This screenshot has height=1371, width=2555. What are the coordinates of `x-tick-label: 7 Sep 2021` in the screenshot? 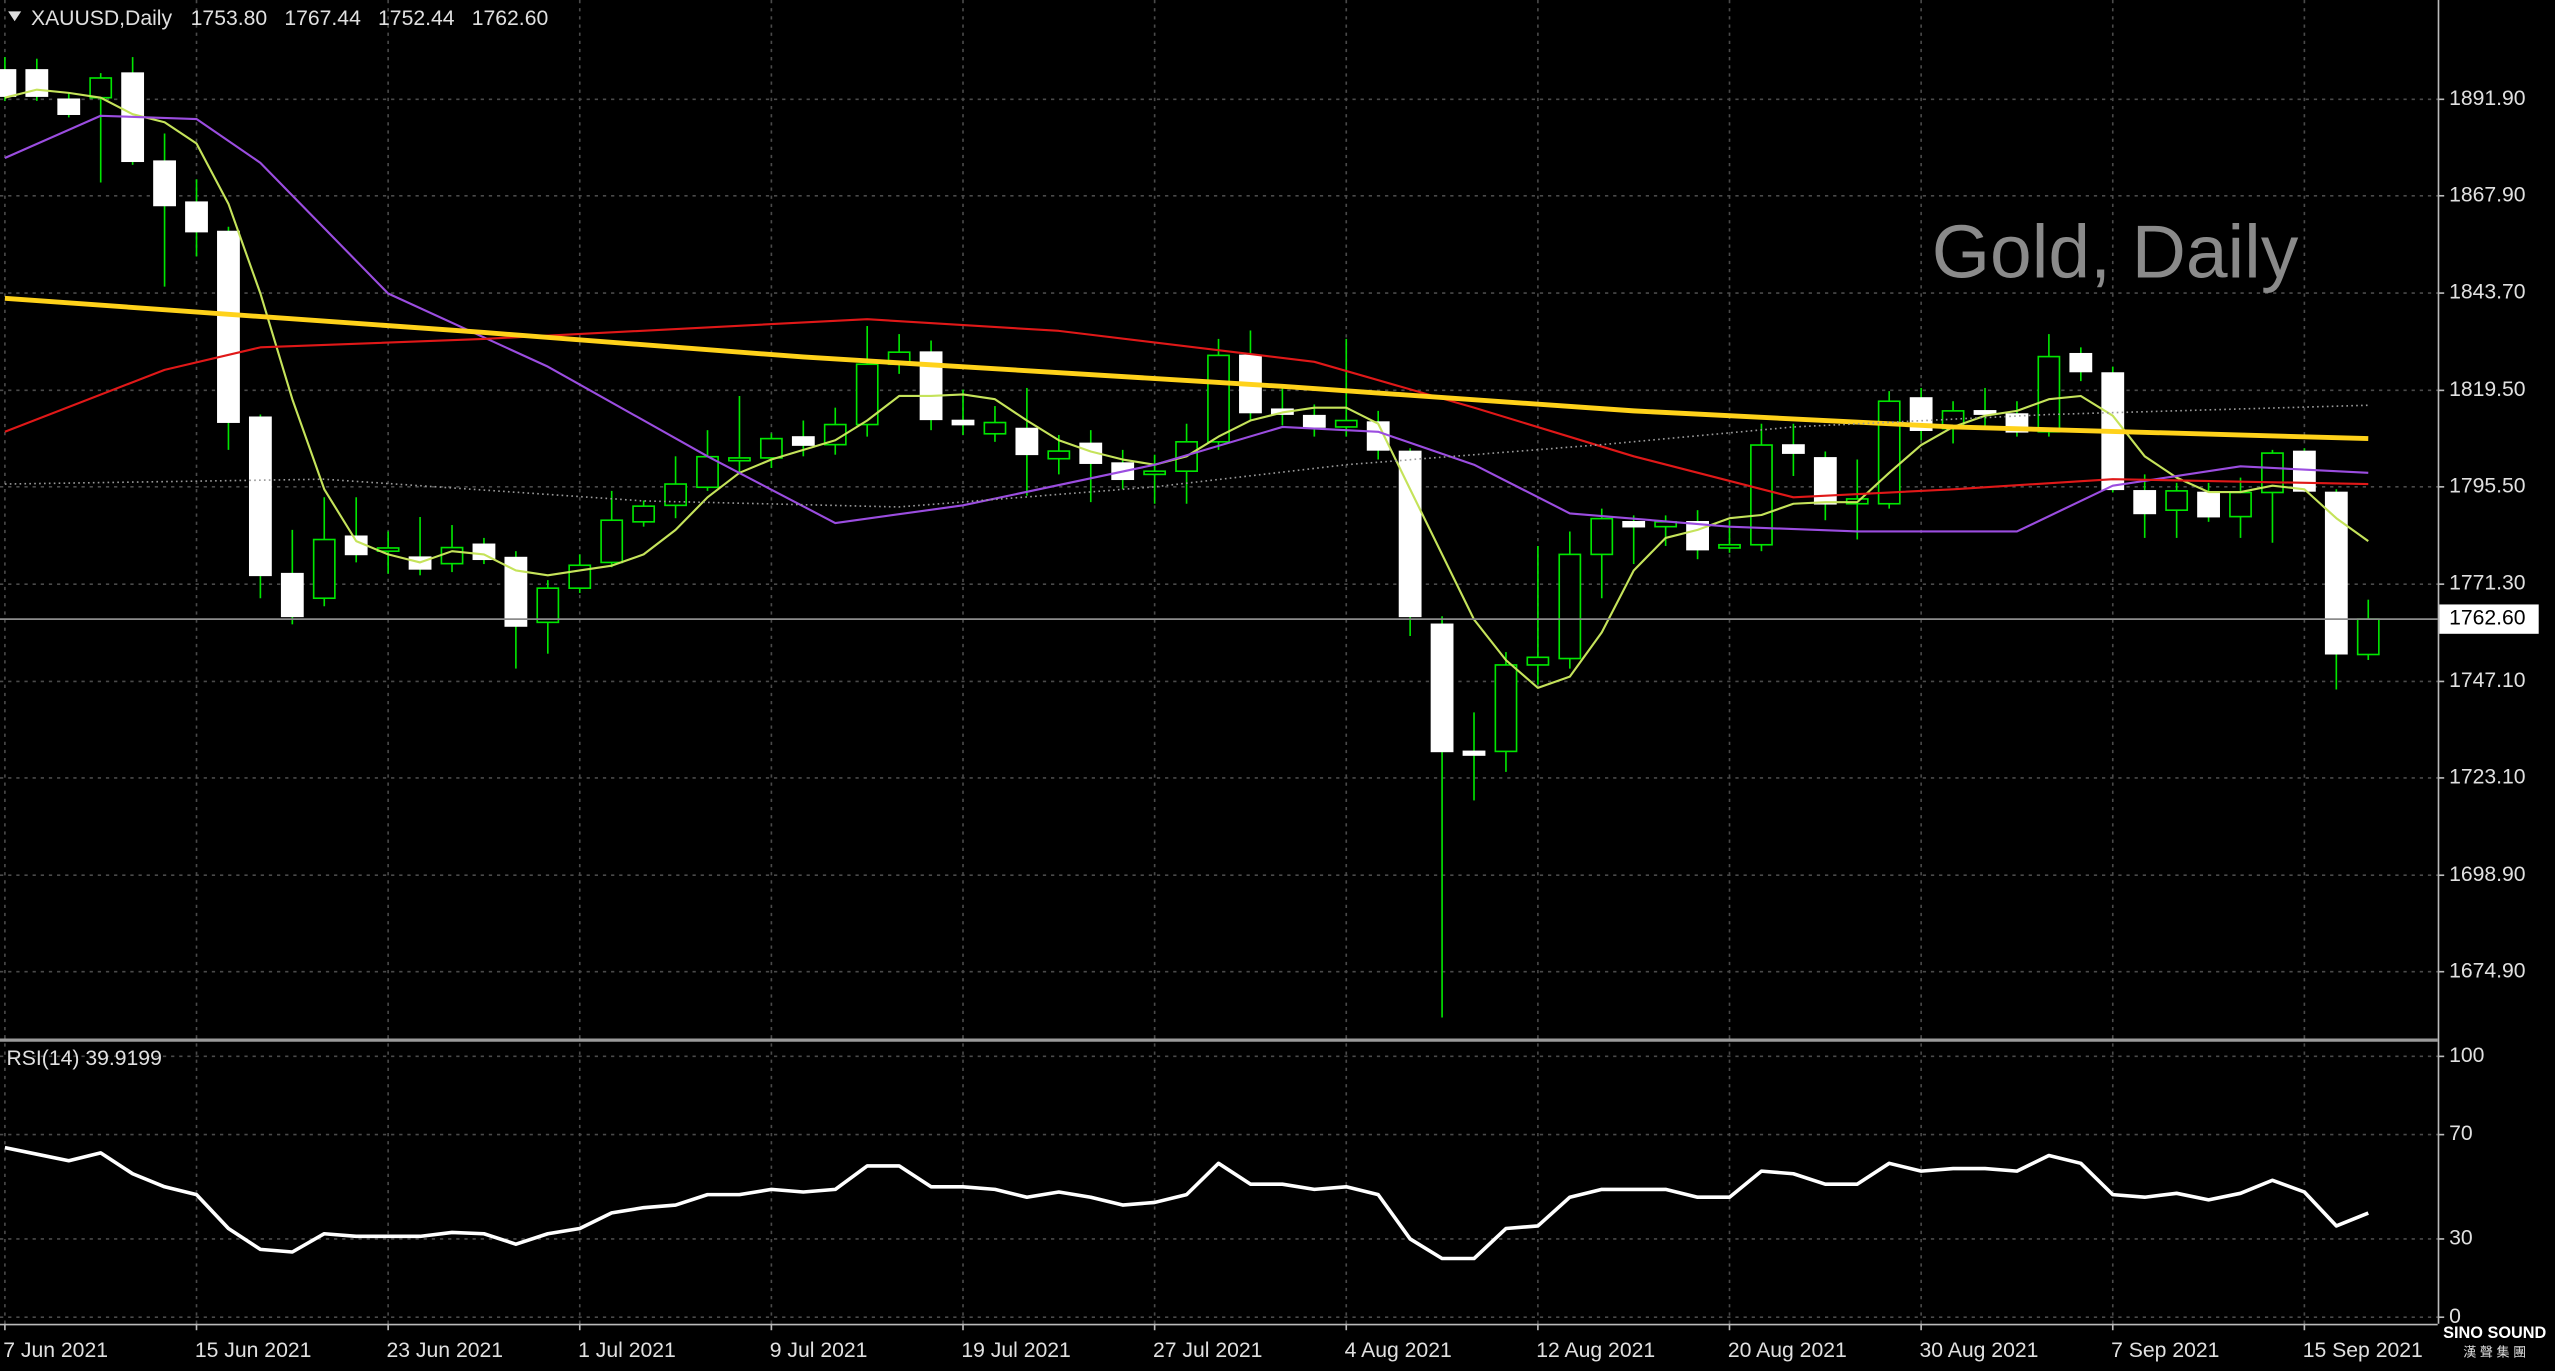 It's located at (2165, 1350).